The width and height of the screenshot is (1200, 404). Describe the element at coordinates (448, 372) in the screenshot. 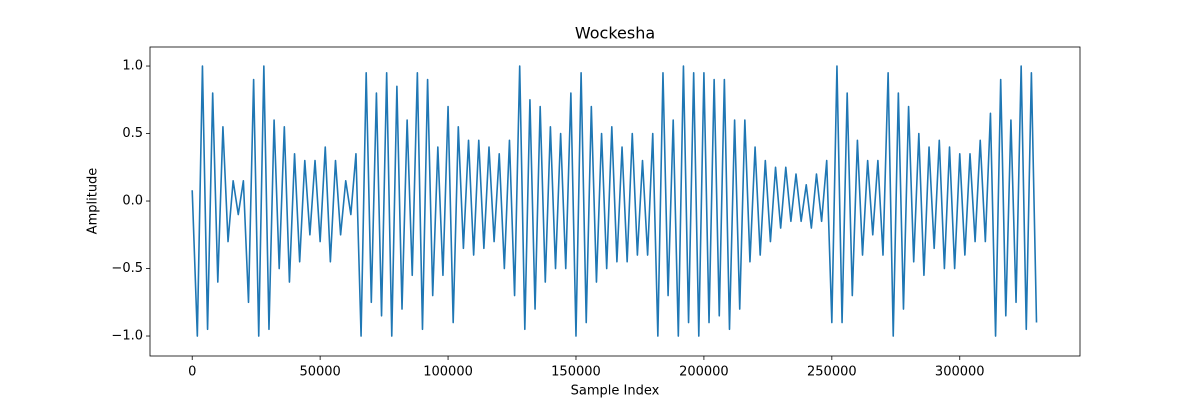

I see `x-tick-label: 100000` at that location.